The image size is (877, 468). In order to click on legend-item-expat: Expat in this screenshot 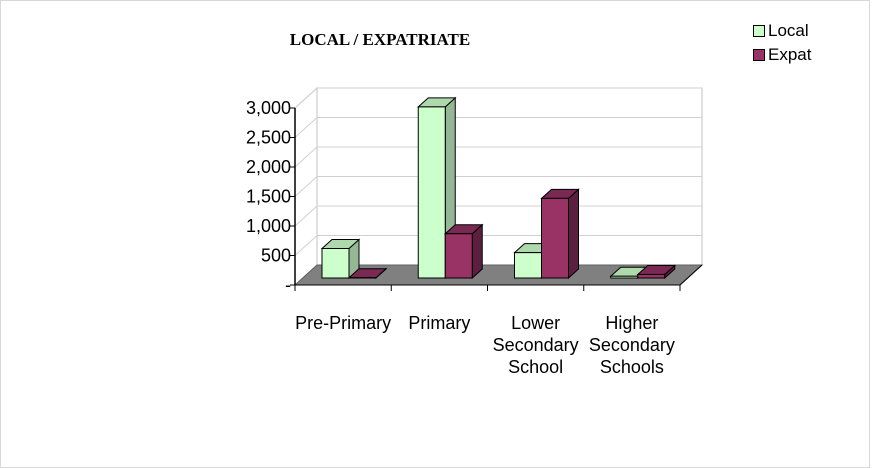, I will do `click(782, 55)`.